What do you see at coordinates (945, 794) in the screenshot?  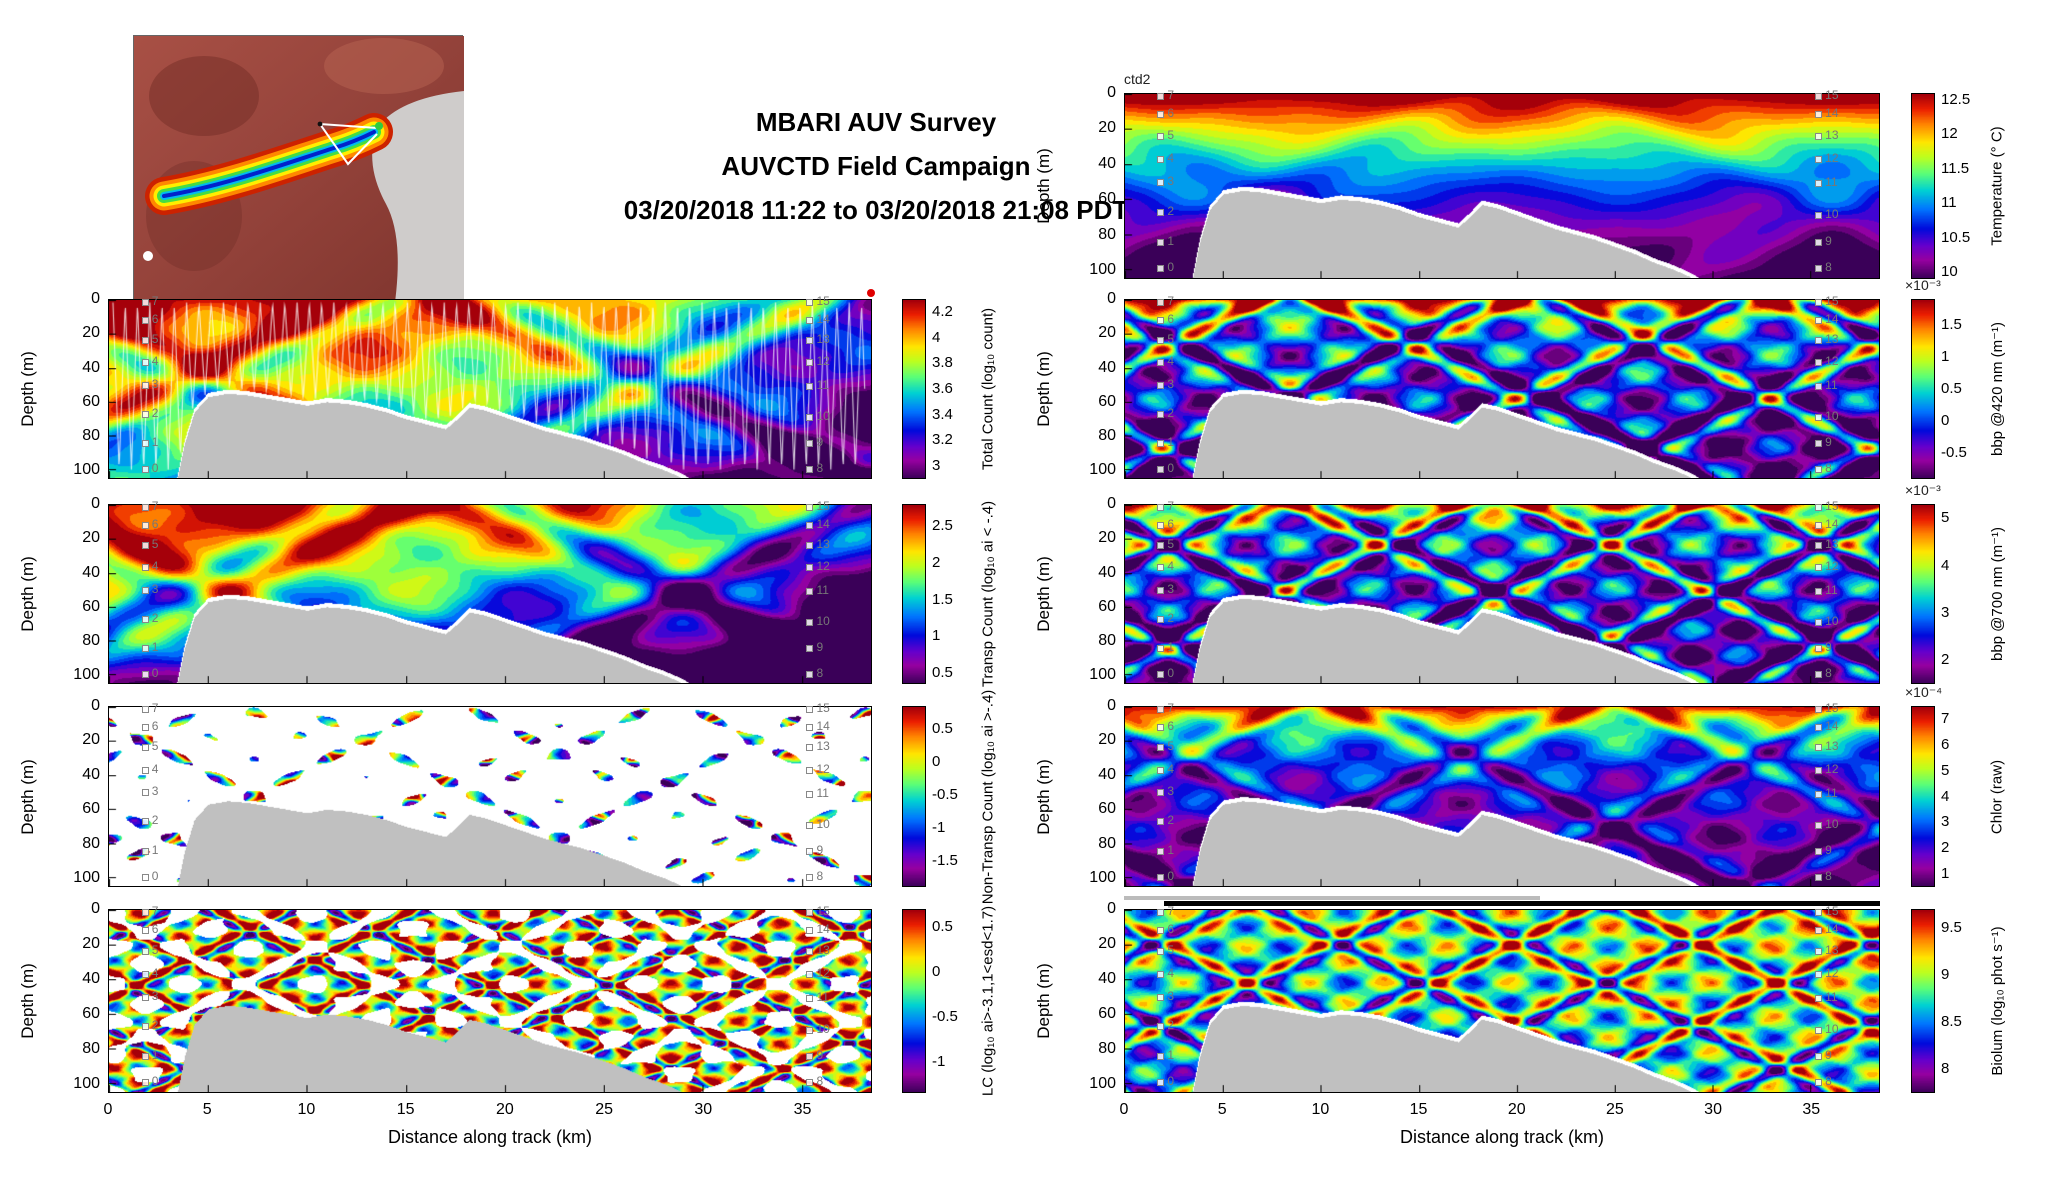 I see `cbtick-non-transp-count--0.5: -0.5` at bounding box center [945, 794].